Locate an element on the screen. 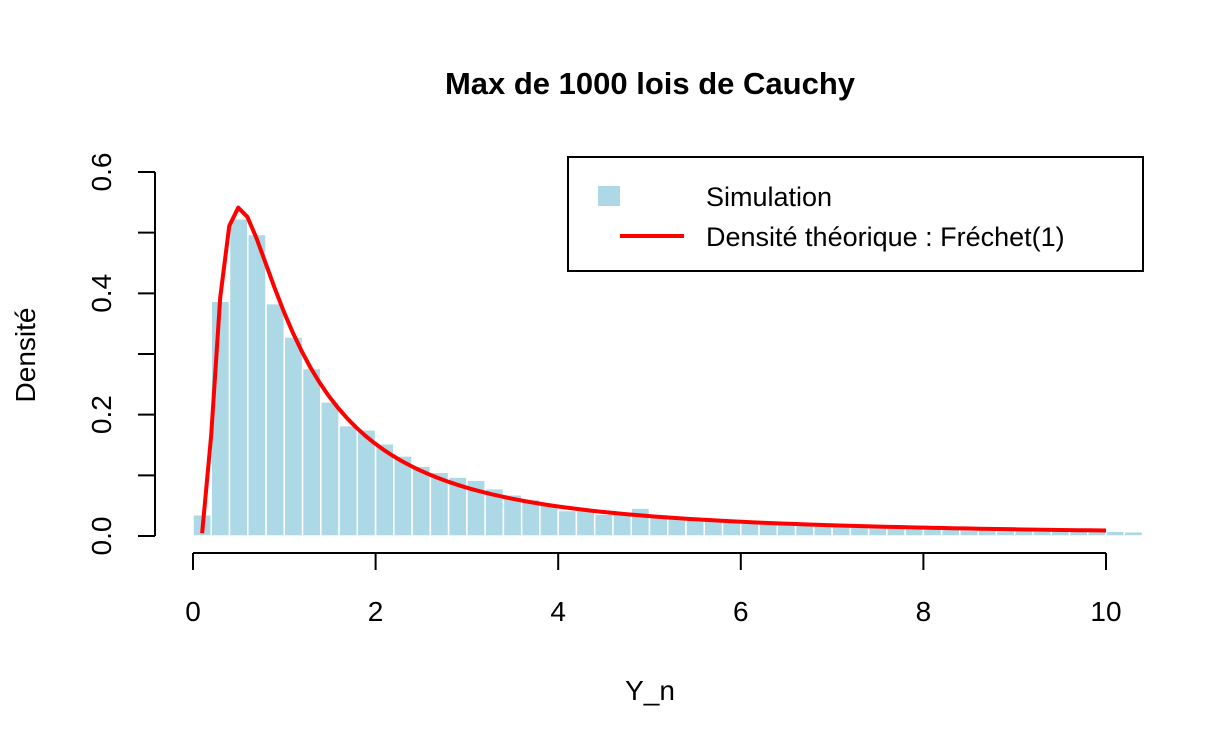 This screenshot has width=1224, height=748. x-tick-label: 4 is located at coordinates (558, 611).